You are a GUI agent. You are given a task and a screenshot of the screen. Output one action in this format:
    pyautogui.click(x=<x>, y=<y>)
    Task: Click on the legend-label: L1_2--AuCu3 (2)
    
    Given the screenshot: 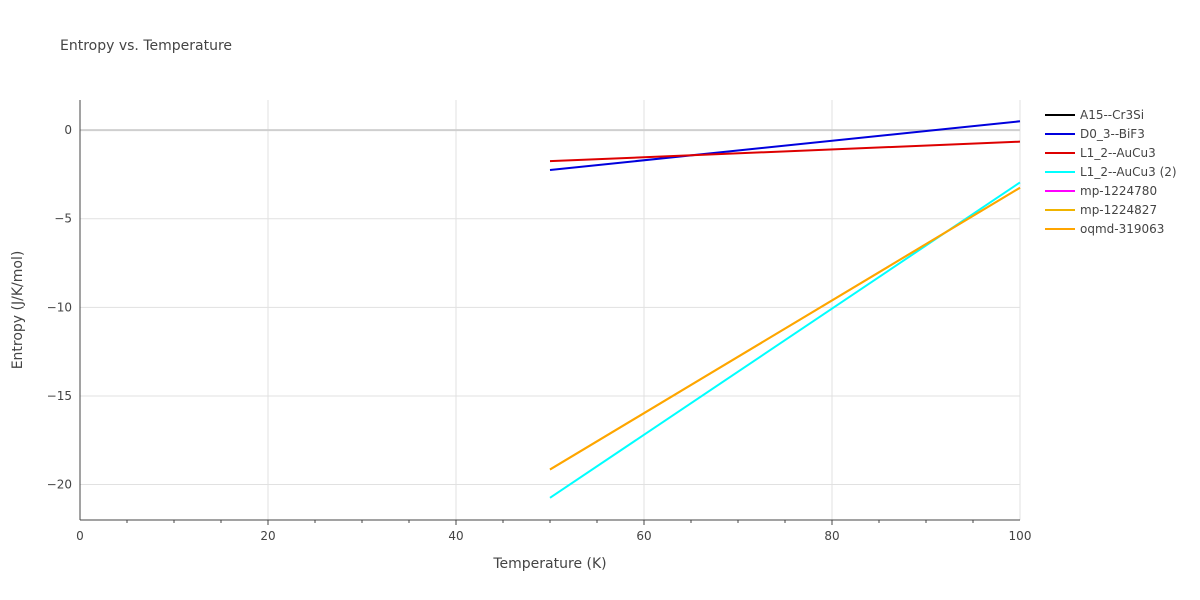 What is the action you would take?
    pyautogui.click(x=1128, y=172)
    